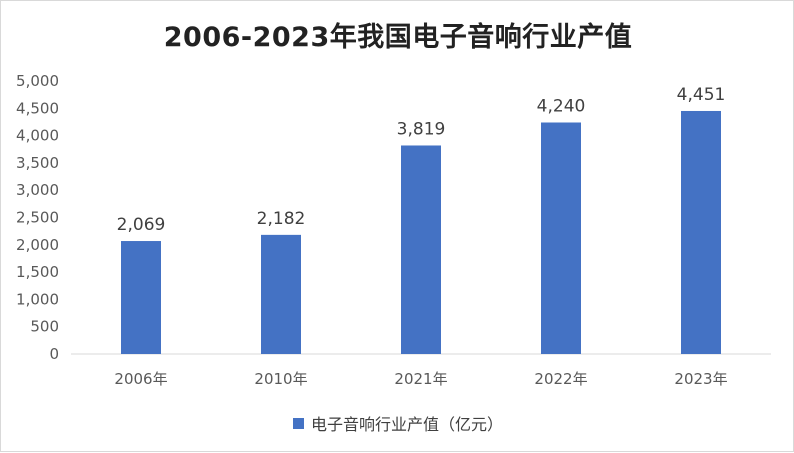 The image size is (794, 453). Describe the element at coordinates (560, 379) in the screenshot. I see `x-tick-label: 2022年` at that location.